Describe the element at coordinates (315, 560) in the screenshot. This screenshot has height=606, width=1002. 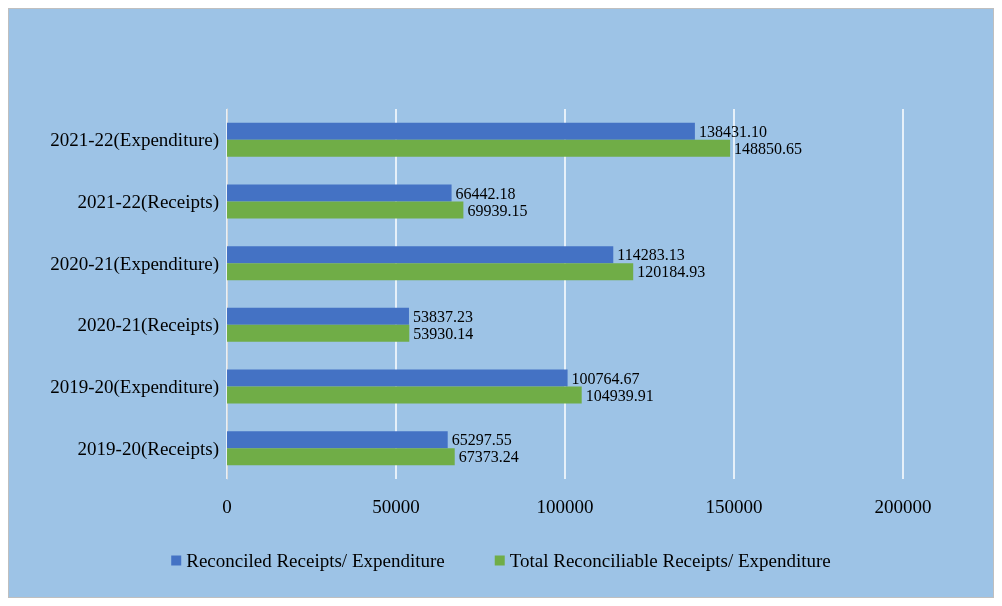
I see `legend-label: Reconciled Receipts/ Expenditure` at that location.